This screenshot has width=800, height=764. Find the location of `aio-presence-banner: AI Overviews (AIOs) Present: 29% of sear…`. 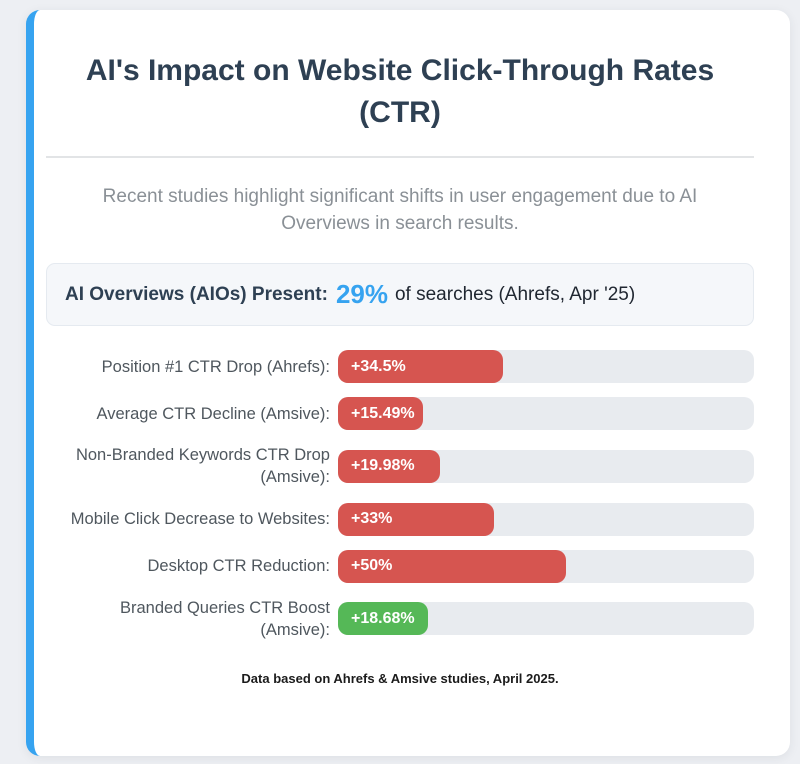

aio-presence-banner: AI Overviews (AIOs) Present: 29% of sear… is located at coordinates (400, 295).